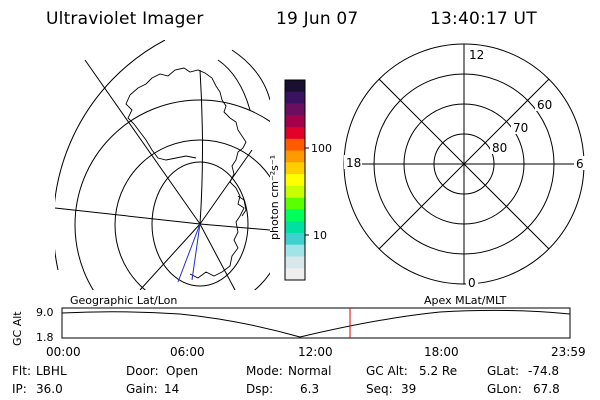  Describe the element at coordinates (19, 389) in the screenshot. I see `status-ip-label: IP:` at that location.